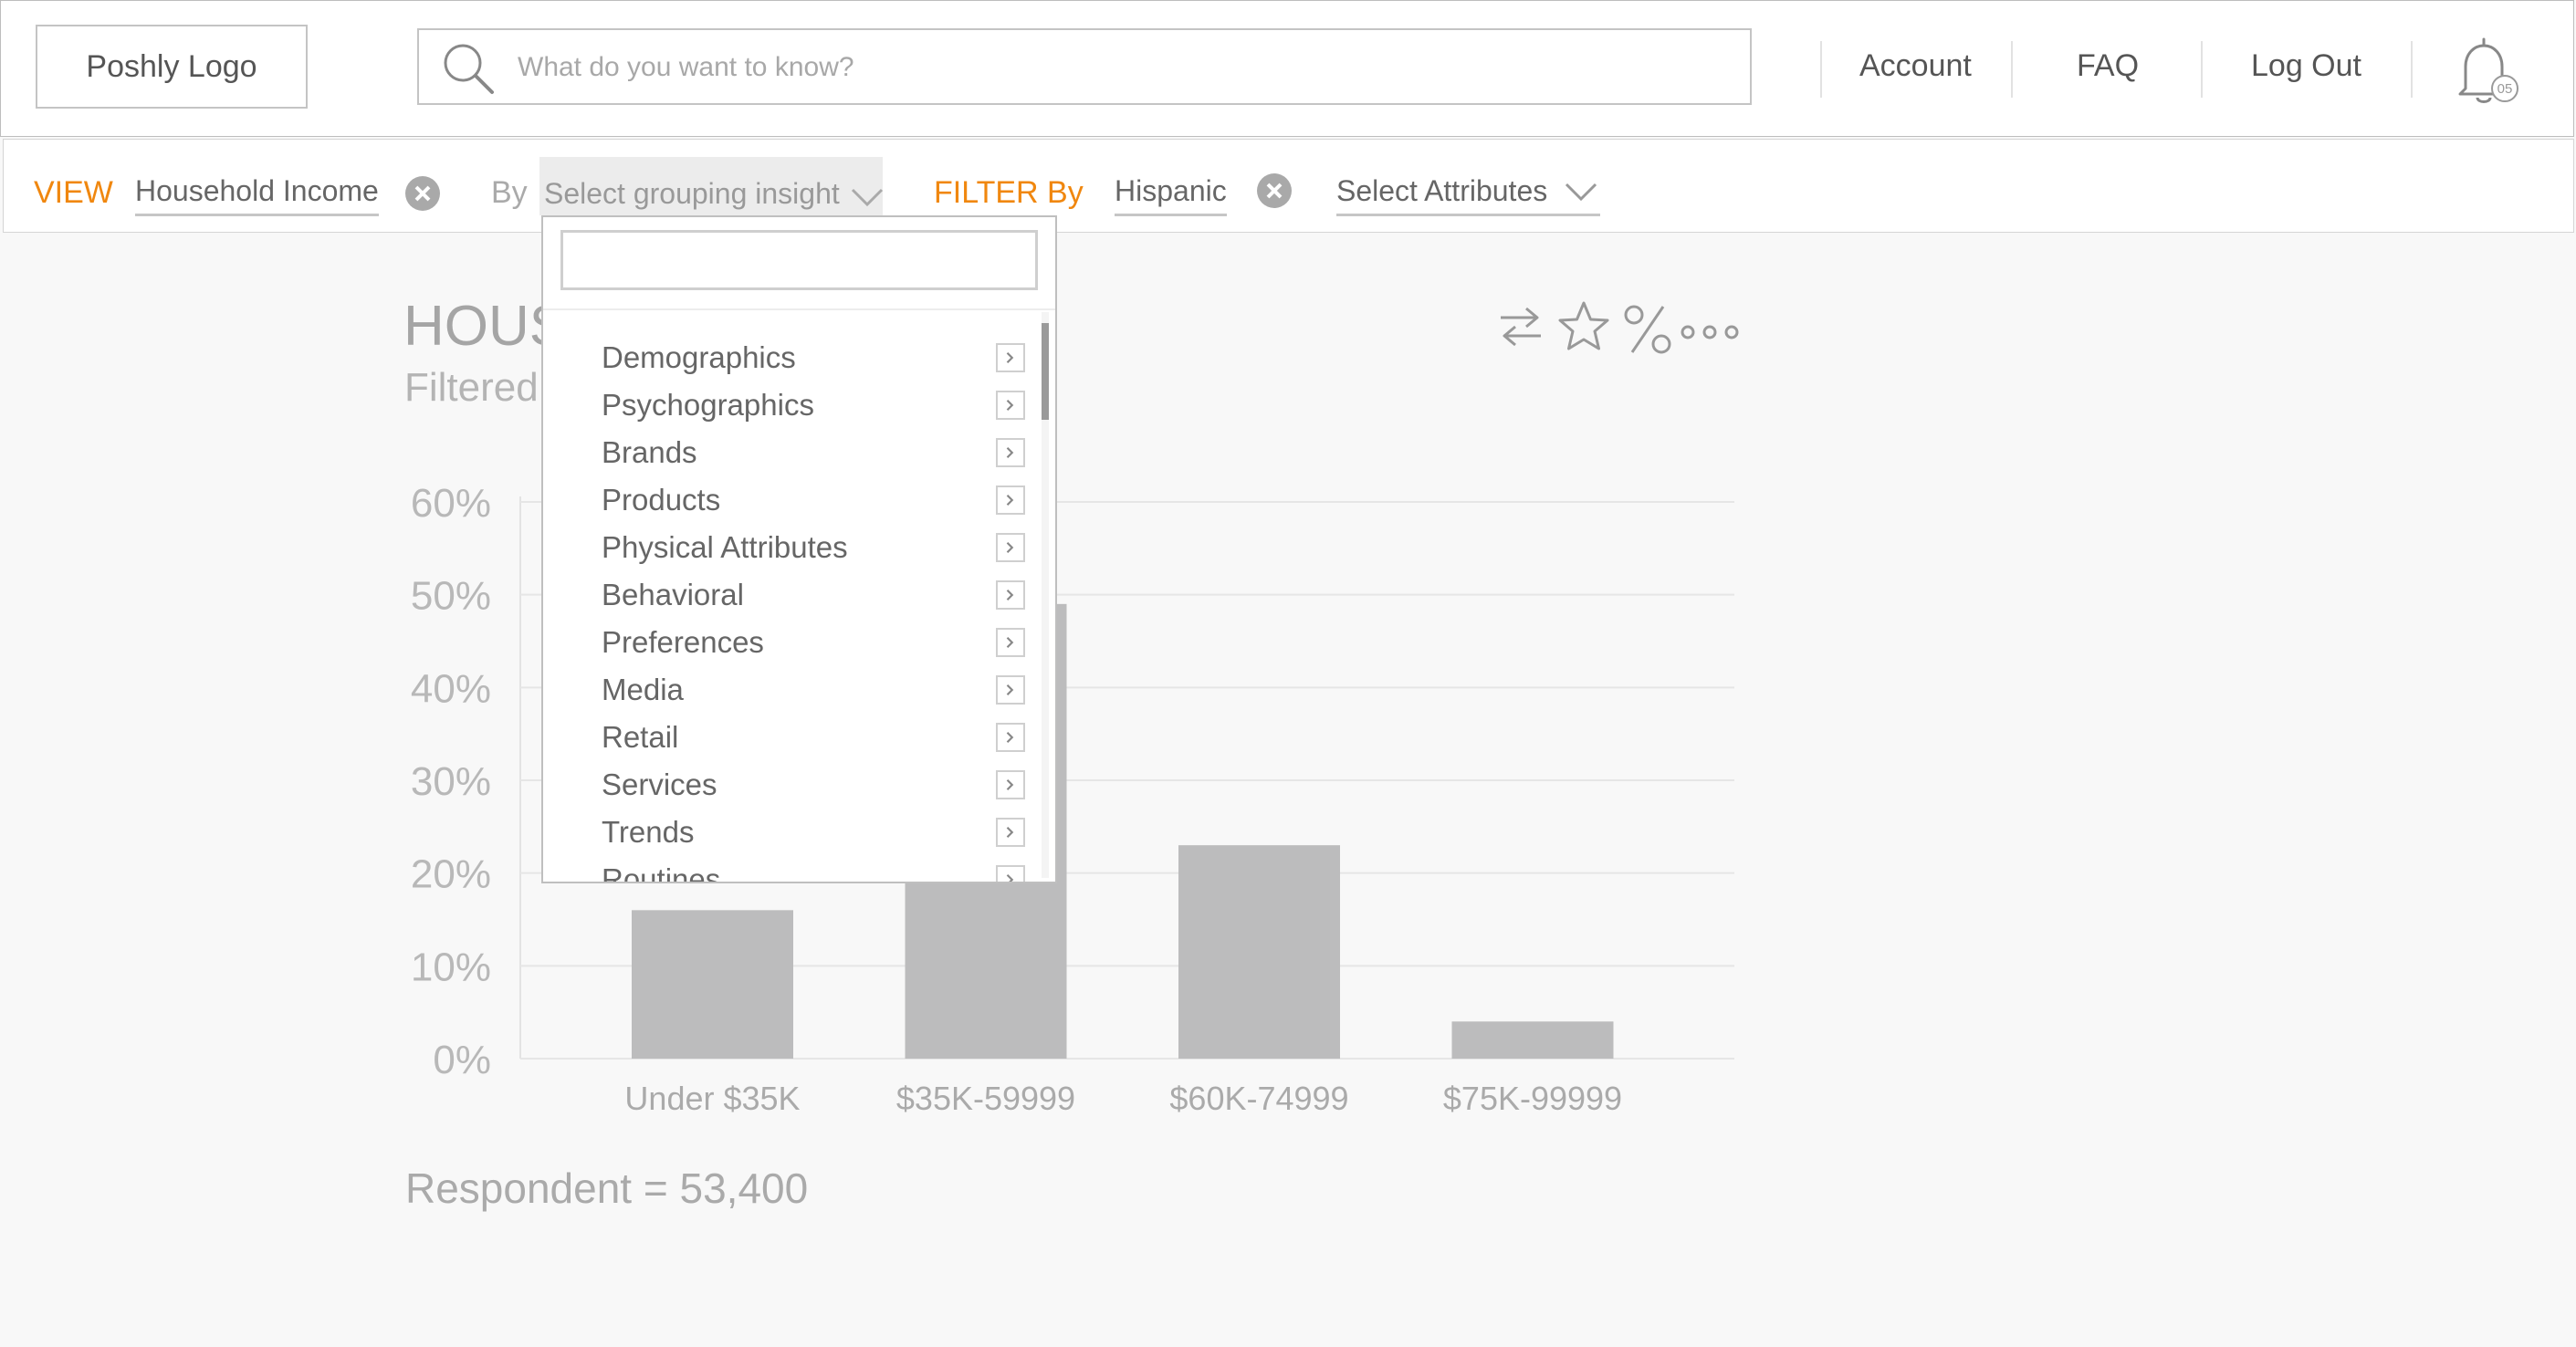  I want to click on dropdown-divider, so click(799, 309).